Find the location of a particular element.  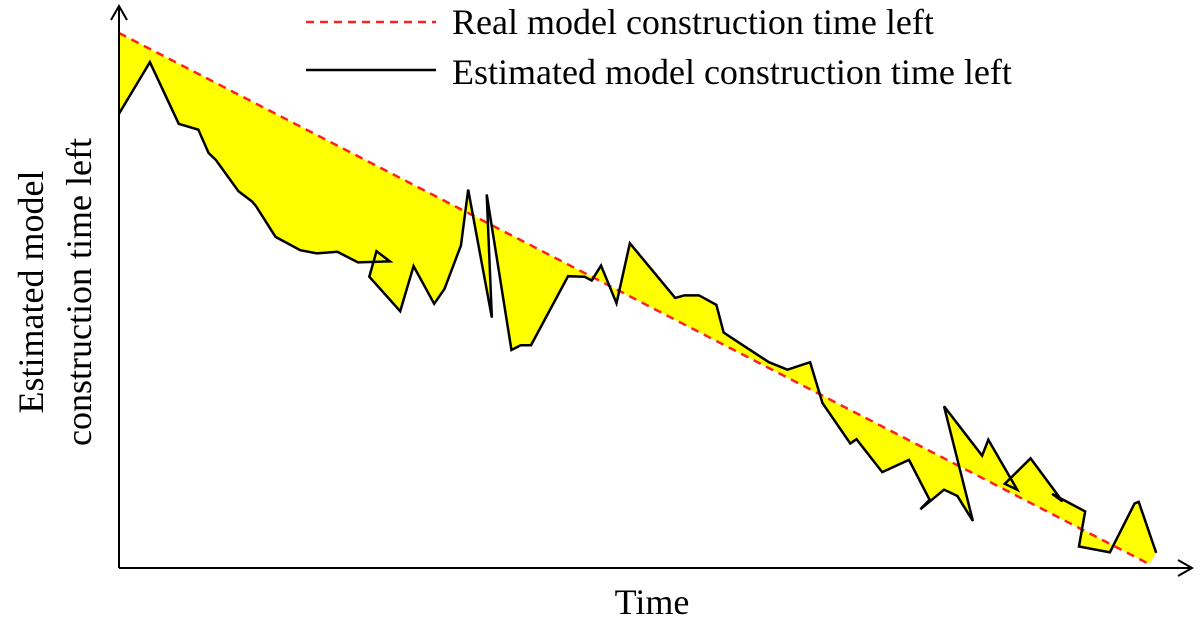

y-axis-label-line-1: Estimated model is located at coordinates (31, 292).